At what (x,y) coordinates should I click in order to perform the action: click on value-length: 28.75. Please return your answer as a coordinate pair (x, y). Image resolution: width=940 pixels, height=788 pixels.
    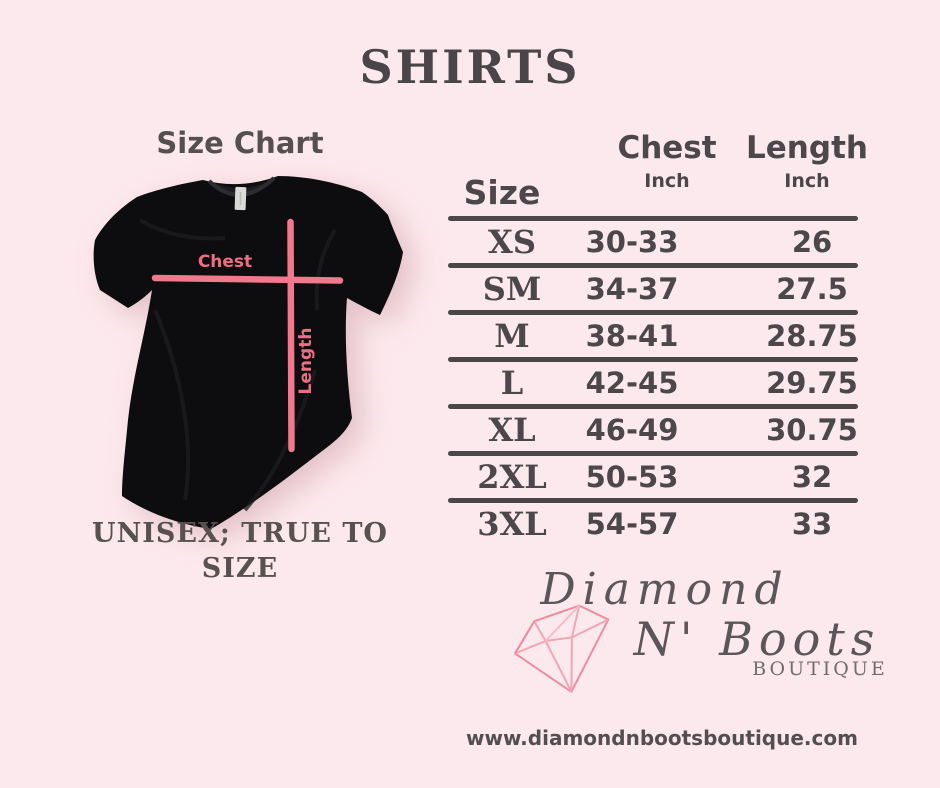
    Looking at the image, I should click on (812, 336).